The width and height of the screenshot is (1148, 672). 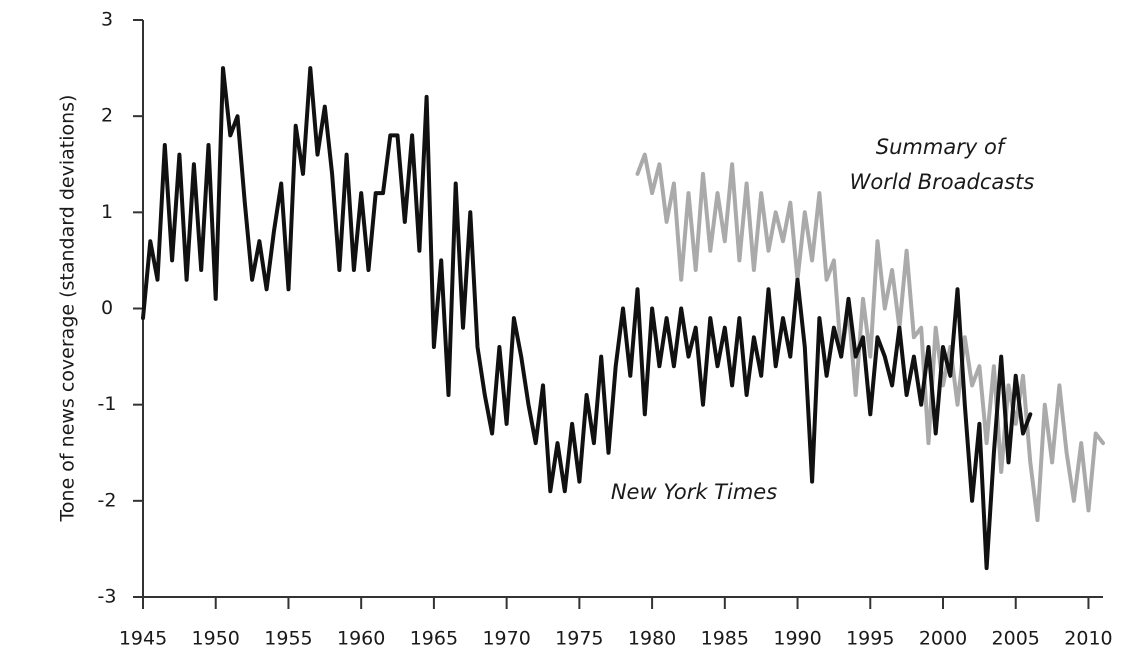 What do you see at coordinates (107, 20) in the screenshot?
I see `y-tick-label: 3` at bounding box center [107, 20].